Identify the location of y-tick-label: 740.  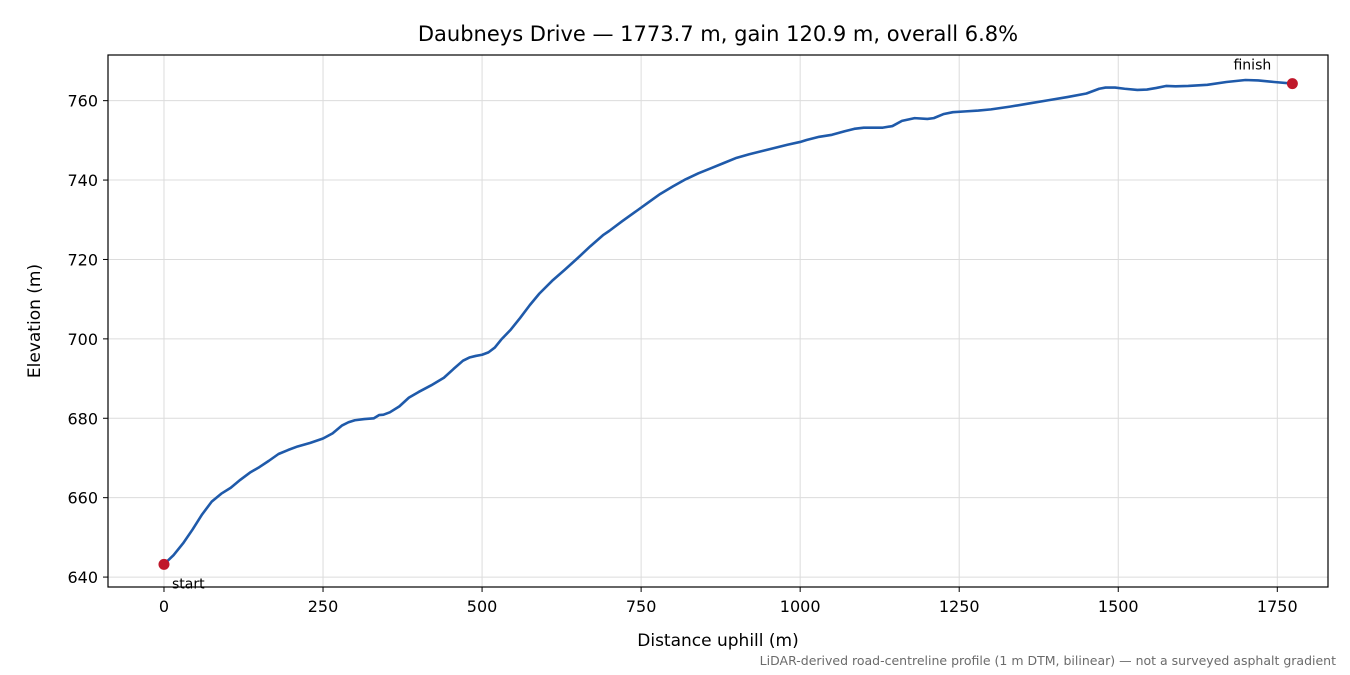
(82, 180).